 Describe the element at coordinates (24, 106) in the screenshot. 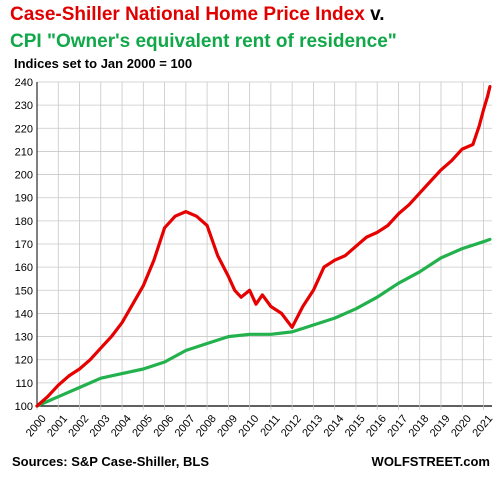

I see `y-tick-label: 230` at that location.